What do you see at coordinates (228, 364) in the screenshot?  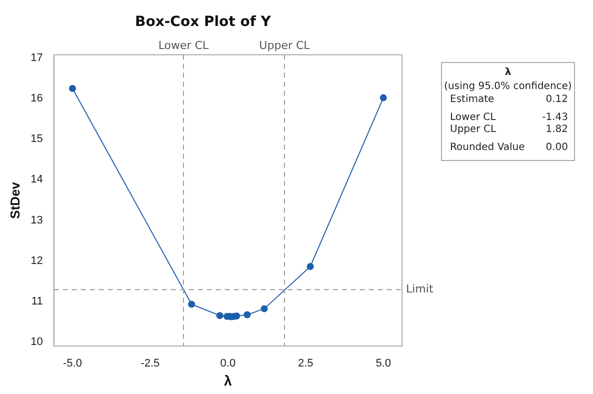 I see `x-tick-label: 0.0` at bounding box center [228, 364].